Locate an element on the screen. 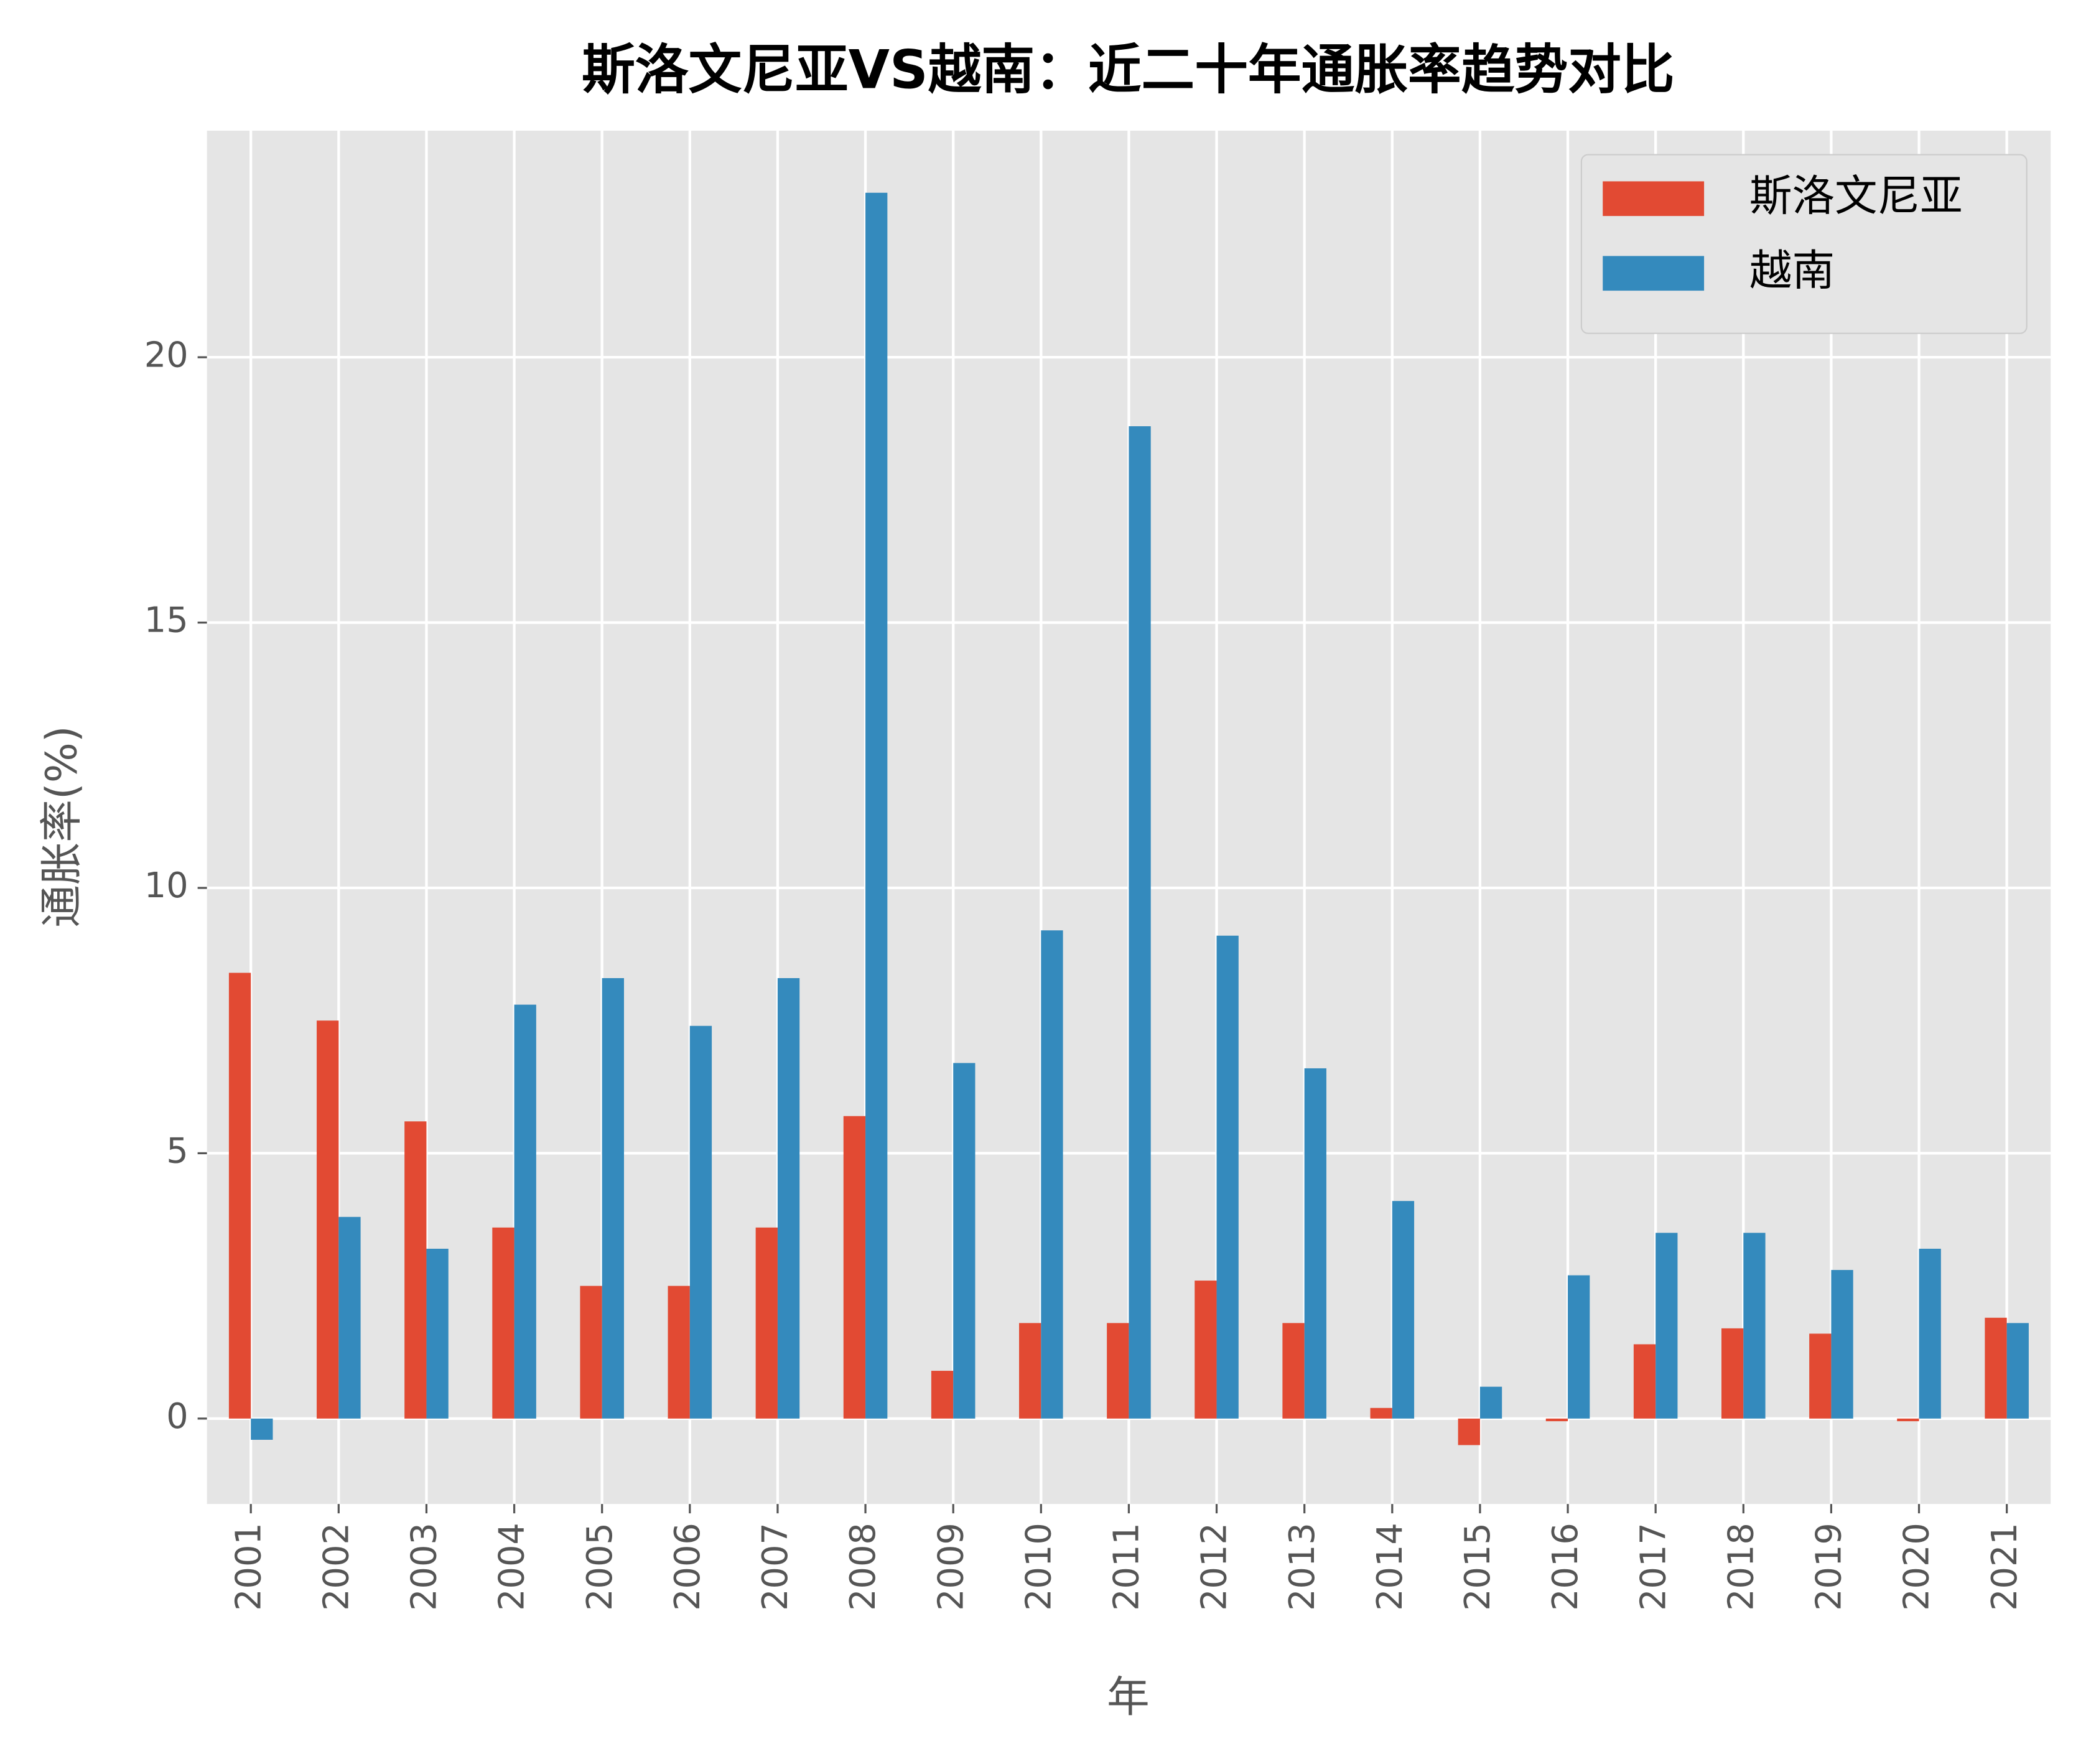 The image size is (2091, 1764). x-tick-label: 2010 is located at coordinates (1038, 1567).